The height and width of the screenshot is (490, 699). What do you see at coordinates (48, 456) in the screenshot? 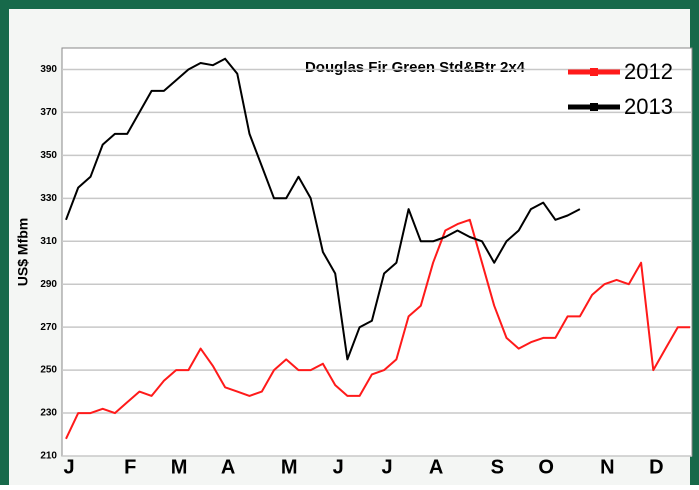
I see `y-tick-label: 210` at bounding box center [48, 456].